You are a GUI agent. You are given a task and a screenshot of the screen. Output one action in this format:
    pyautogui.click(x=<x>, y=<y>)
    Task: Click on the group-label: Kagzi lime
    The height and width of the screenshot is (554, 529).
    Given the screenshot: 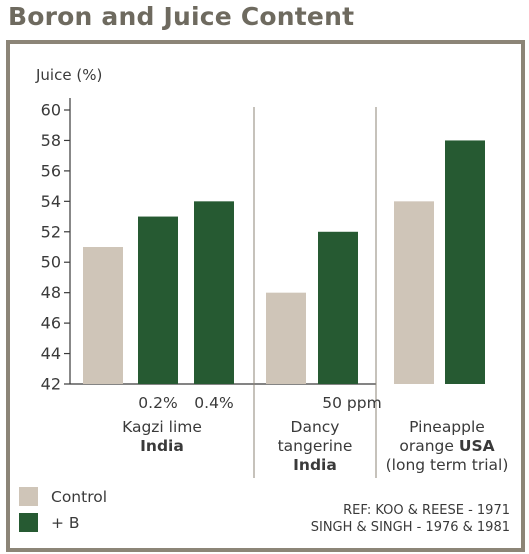 What is the action you would take?
    pyautogui.click(x=162, y=427)
    